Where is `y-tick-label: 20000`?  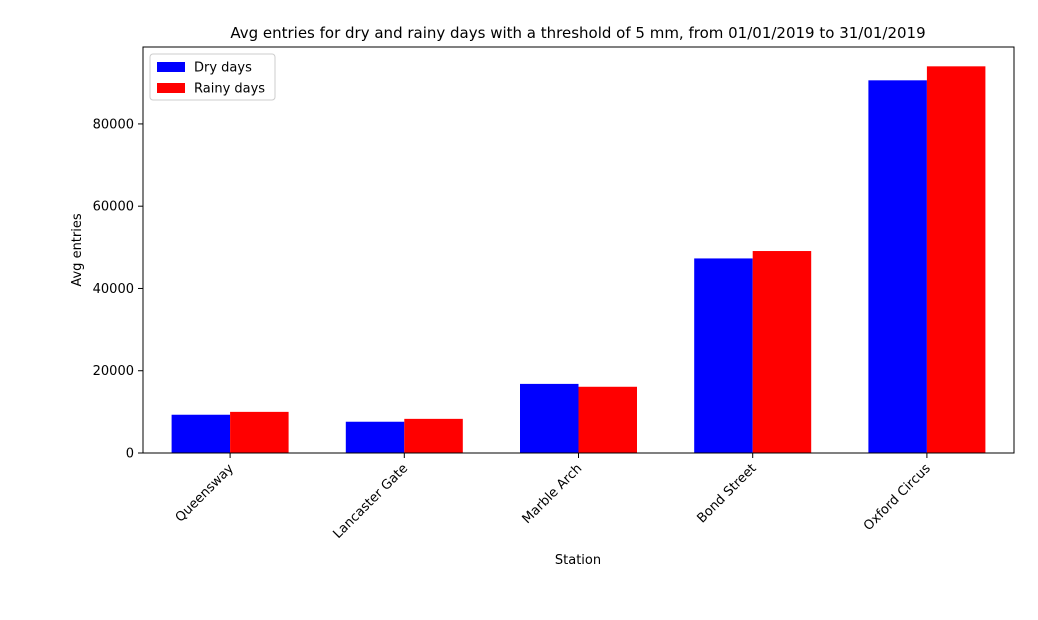 y-tick-label: 20000 is located at coordinates (113, 371).